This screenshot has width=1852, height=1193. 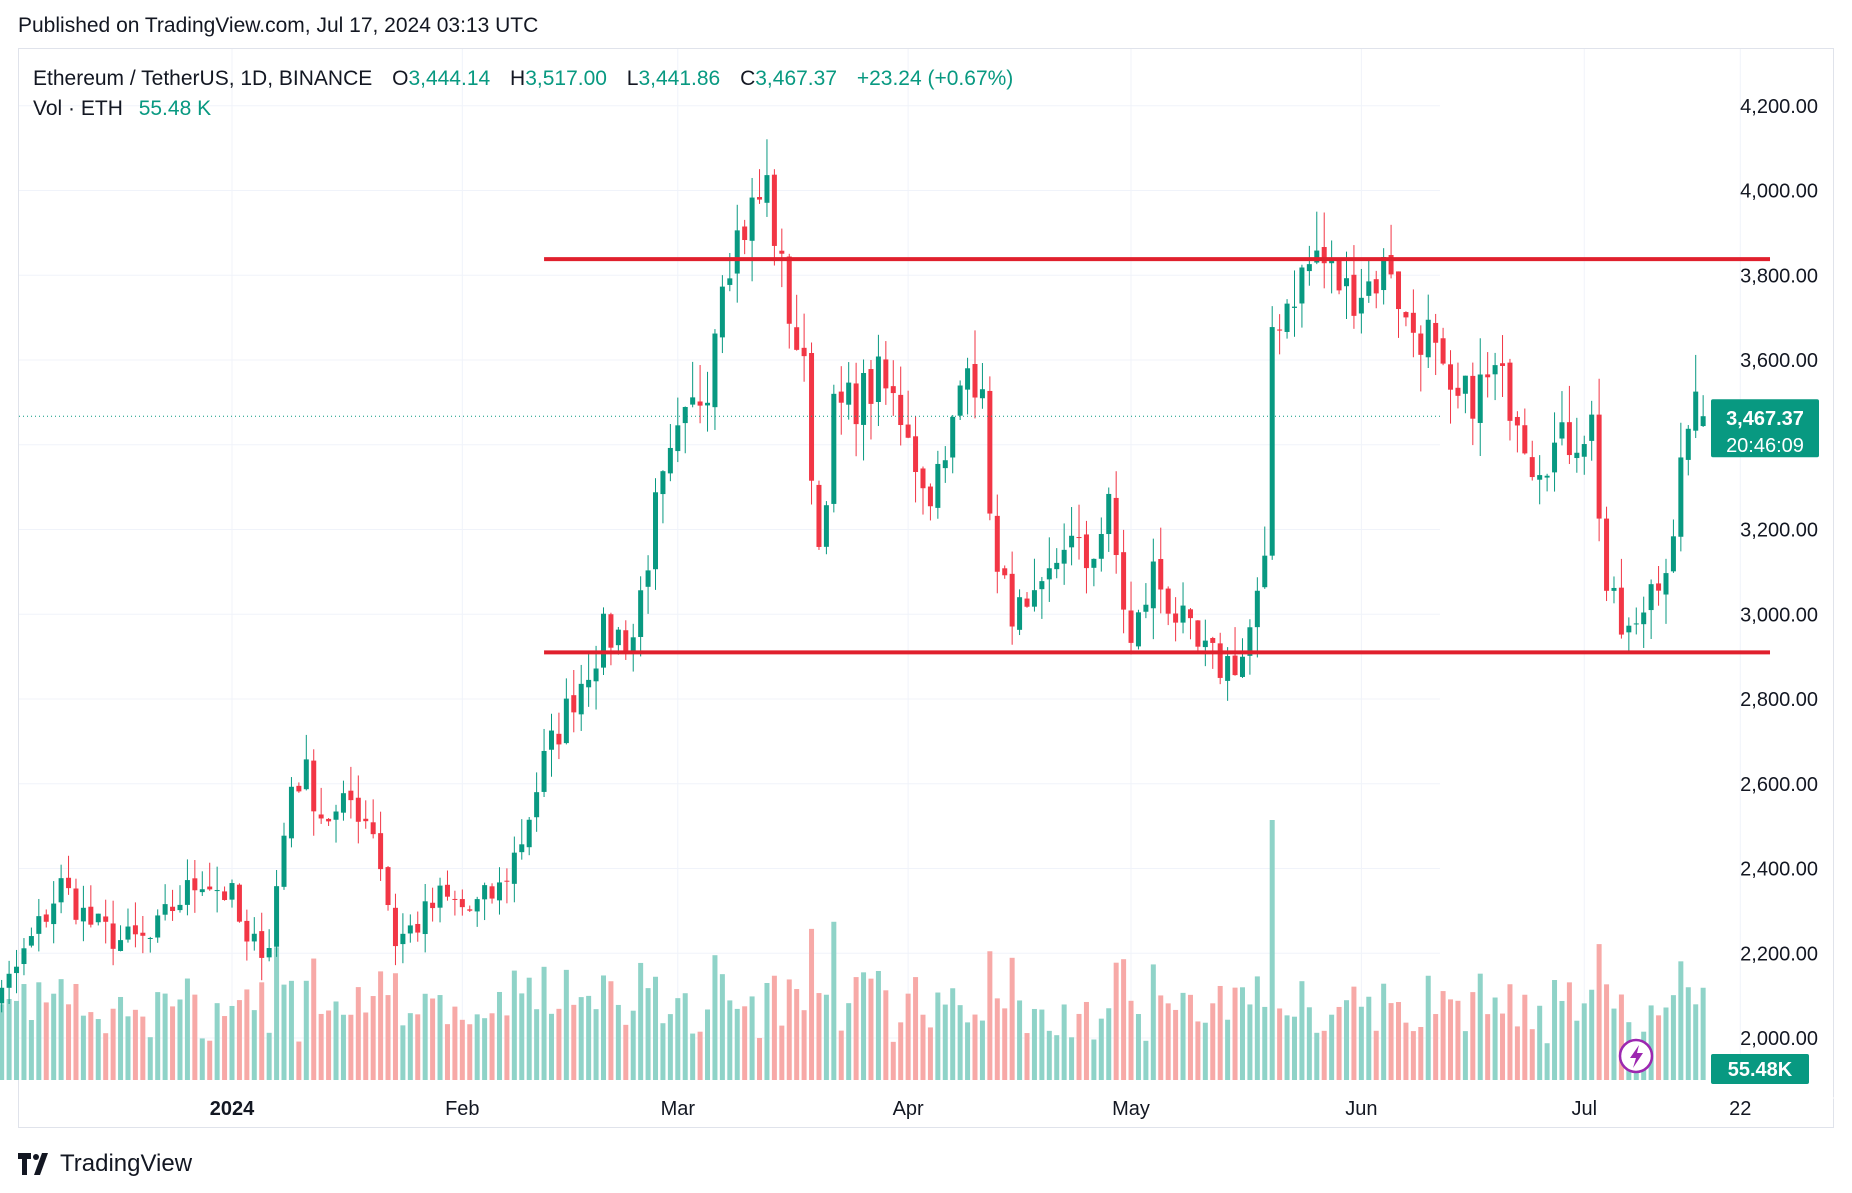 I want to click on legend-symbol: Ethereum / TetherUS, 1D, BINANCE, so click(x=203, y=78).